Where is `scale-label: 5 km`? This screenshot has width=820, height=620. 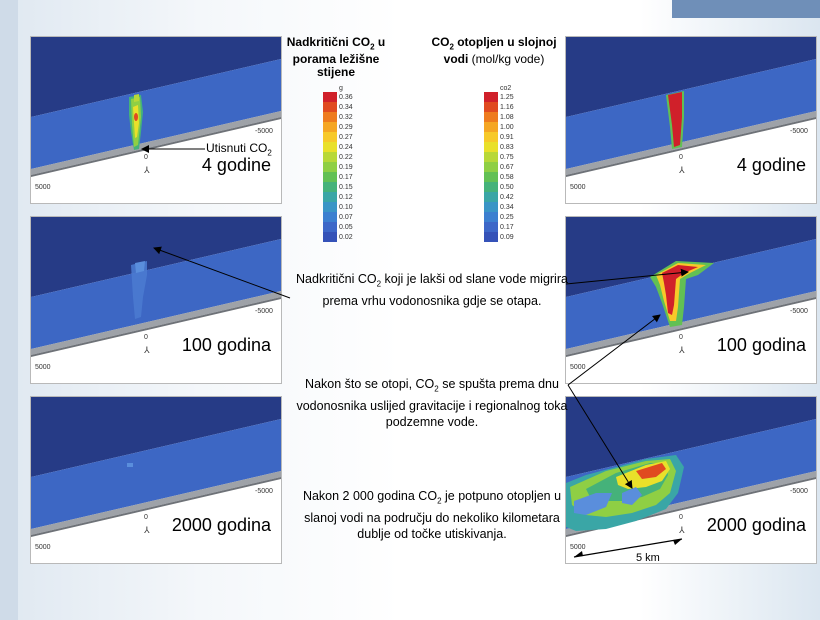
scale-label: 5 km is located at coordinates (648, 557).